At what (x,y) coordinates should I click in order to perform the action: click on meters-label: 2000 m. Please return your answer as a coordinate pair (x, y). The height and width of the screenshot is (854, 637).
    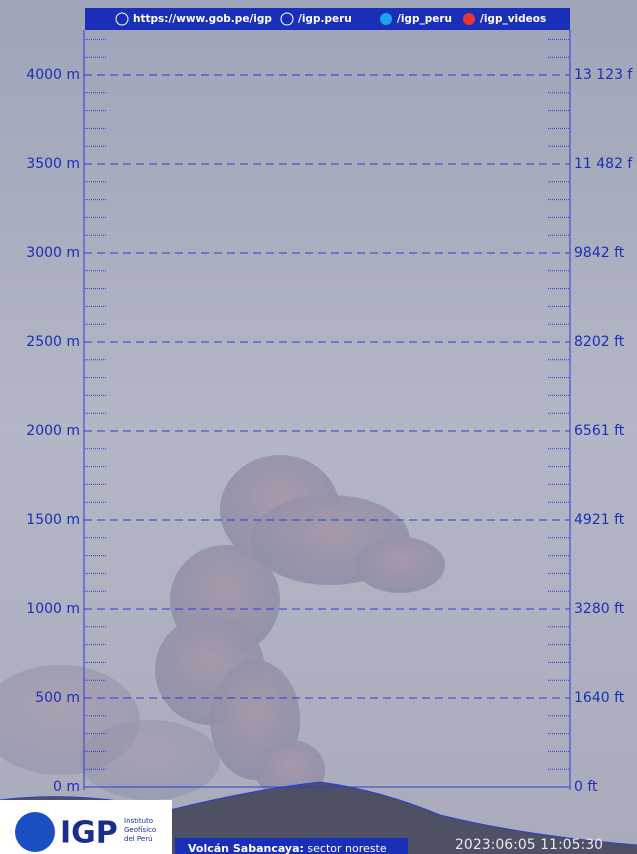
    Looking at the image, I should click on (53, 431).